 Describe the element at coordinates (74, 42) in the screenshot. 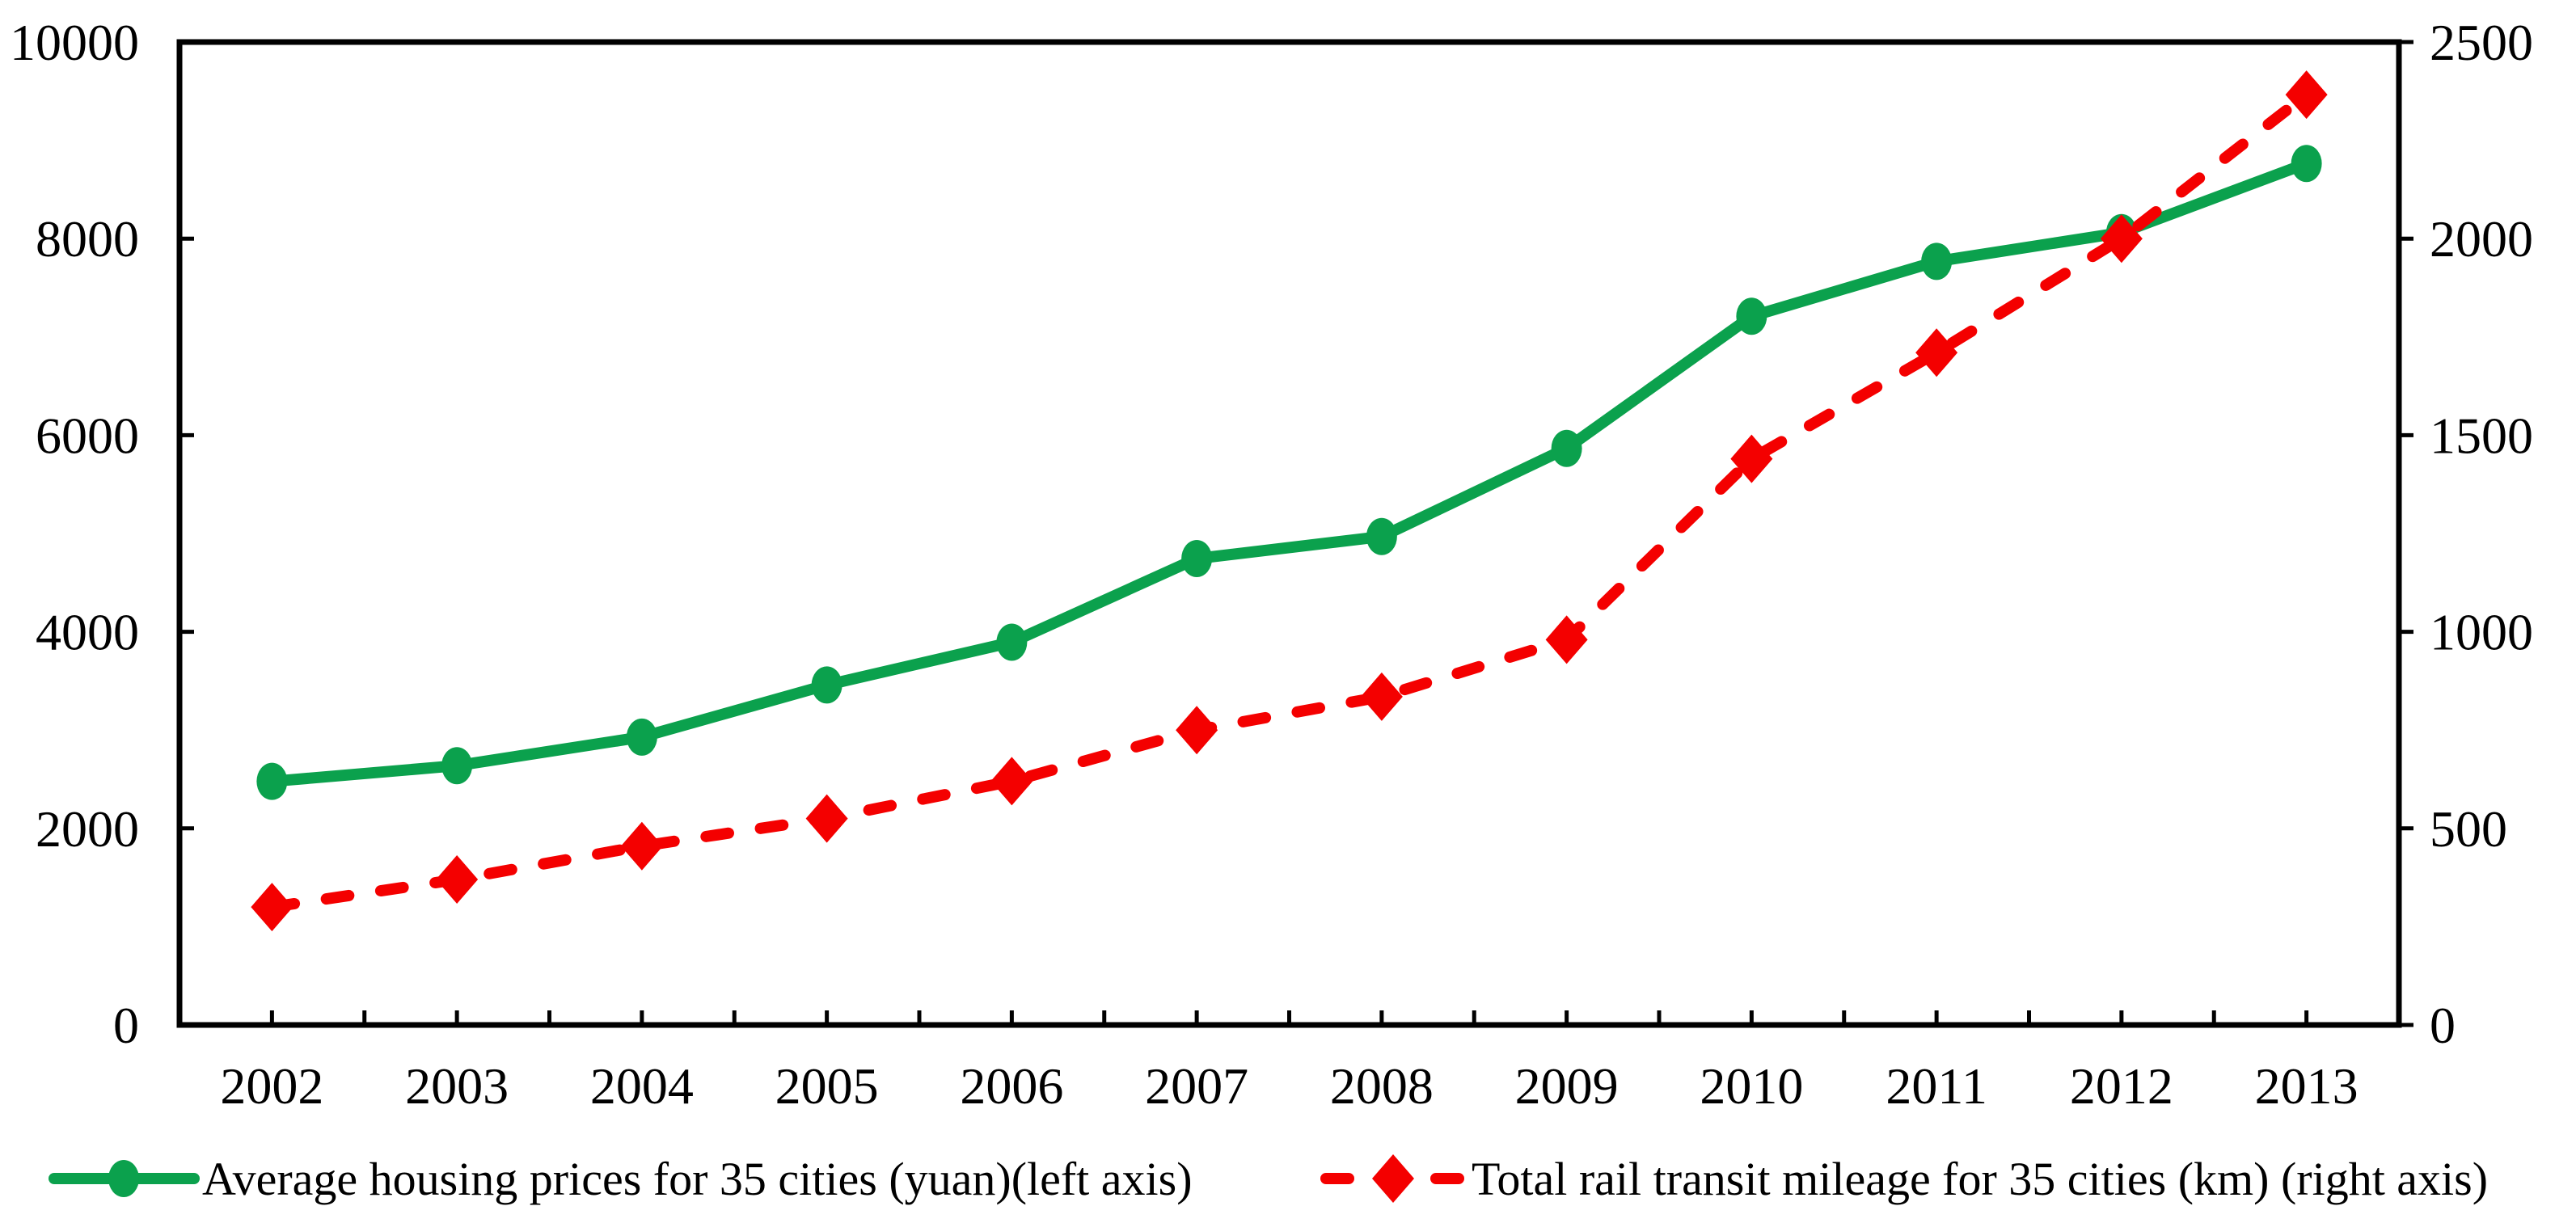

I see `left-axis-tick-label: 10000` at that location.